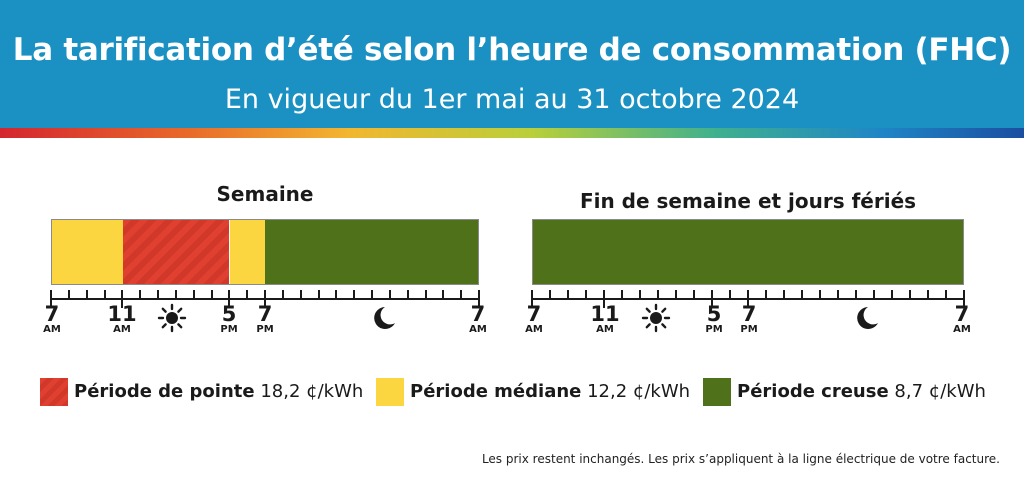 The width and height of the screenshot is (1024, 479). I want to click on legend-swatch-mid, so click(390, 392).